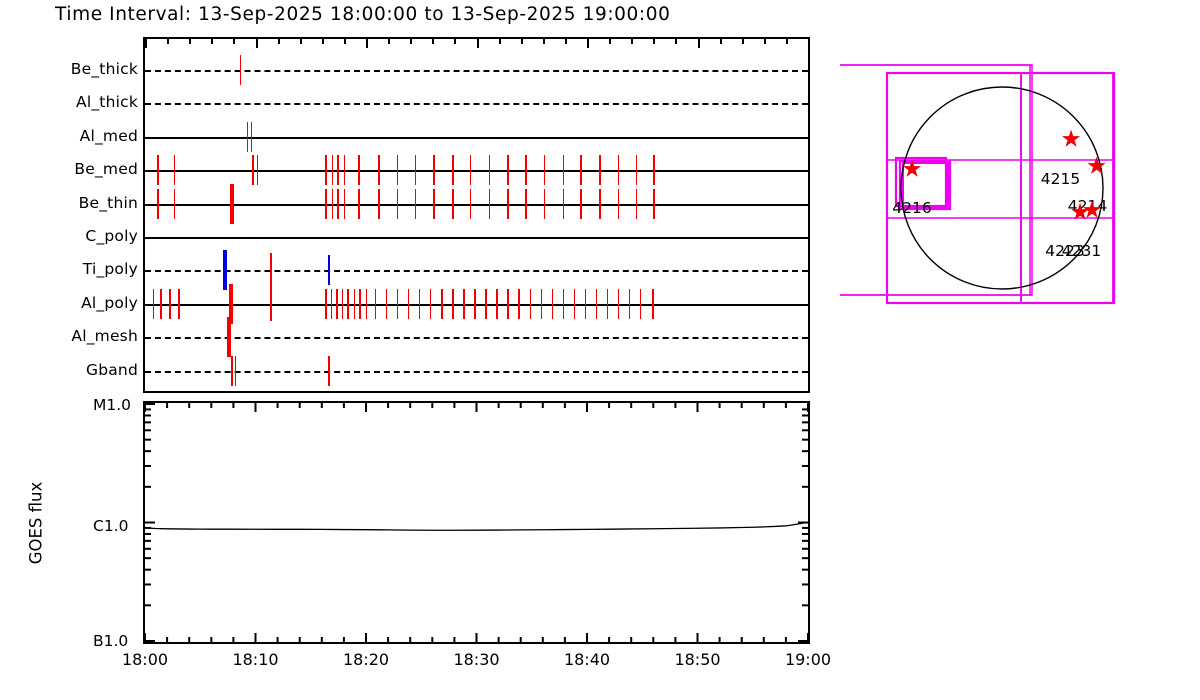 Image resolution: width=1200 pixels, height=700 pixels. What do you see at coordinates (108, 202) in the screenshot?
I see `filter-row-label-be_thin: Be_thin` at bounding box center [108, 202].